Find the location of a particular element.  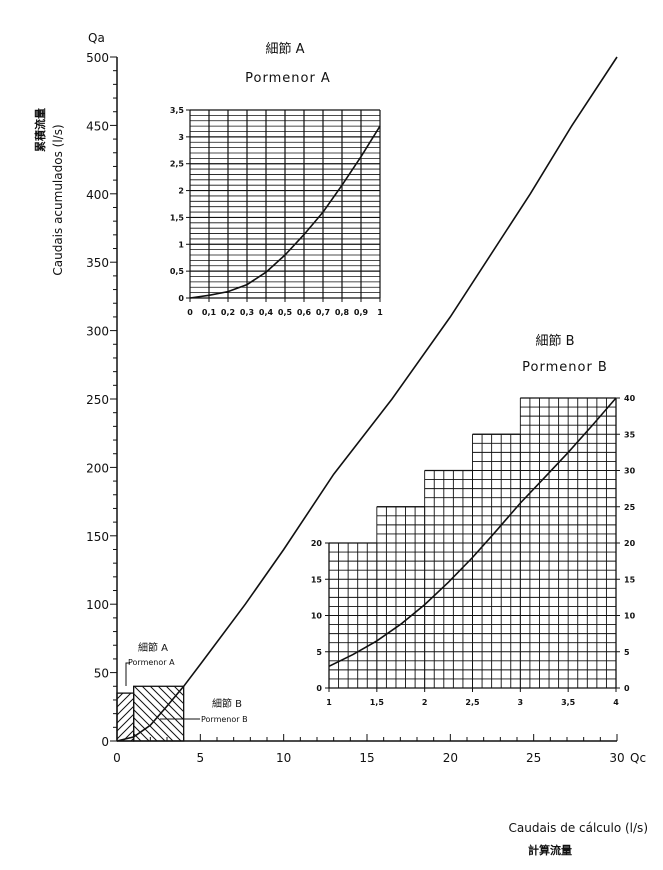

y-tick-label-right: 0 is located at coordinates (627, 688).